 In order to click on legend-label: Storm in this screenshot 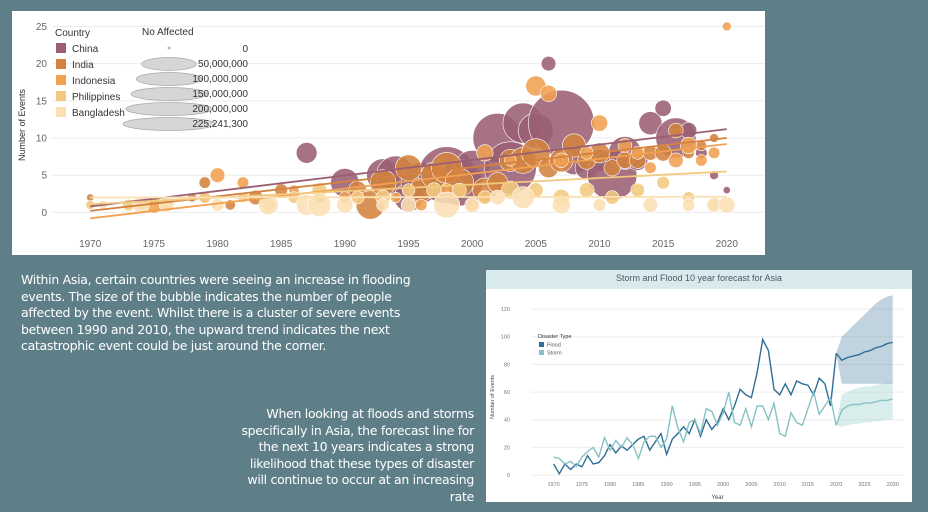, I will do `click(554, 354)`.